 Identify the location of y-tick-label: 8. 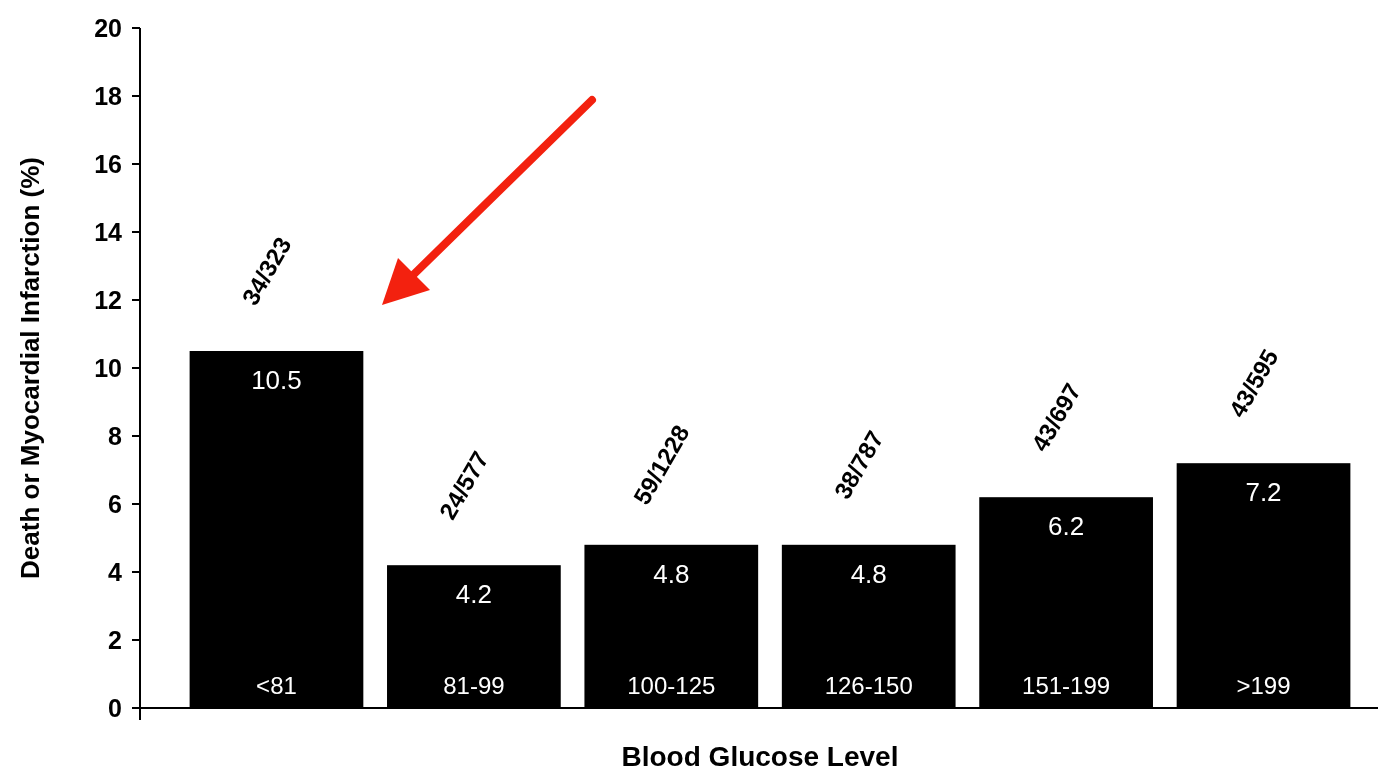
(115, 435).